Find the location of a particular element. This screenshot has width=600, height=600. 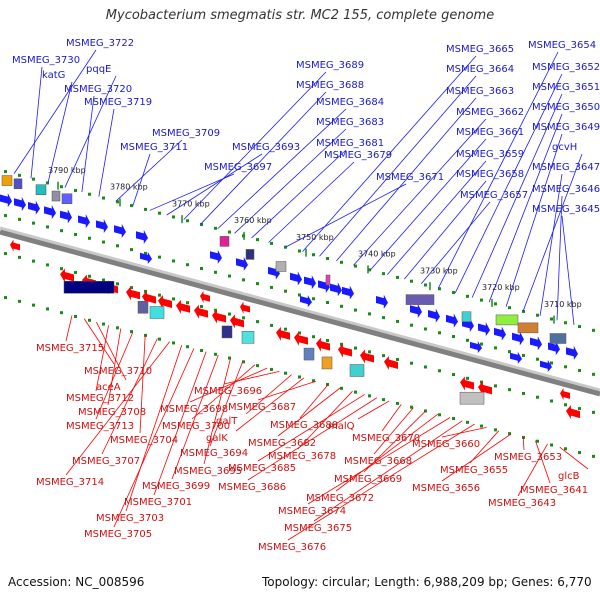

reverse-gene-label: MSMEG_3656 is located at coordinates (446, 488).